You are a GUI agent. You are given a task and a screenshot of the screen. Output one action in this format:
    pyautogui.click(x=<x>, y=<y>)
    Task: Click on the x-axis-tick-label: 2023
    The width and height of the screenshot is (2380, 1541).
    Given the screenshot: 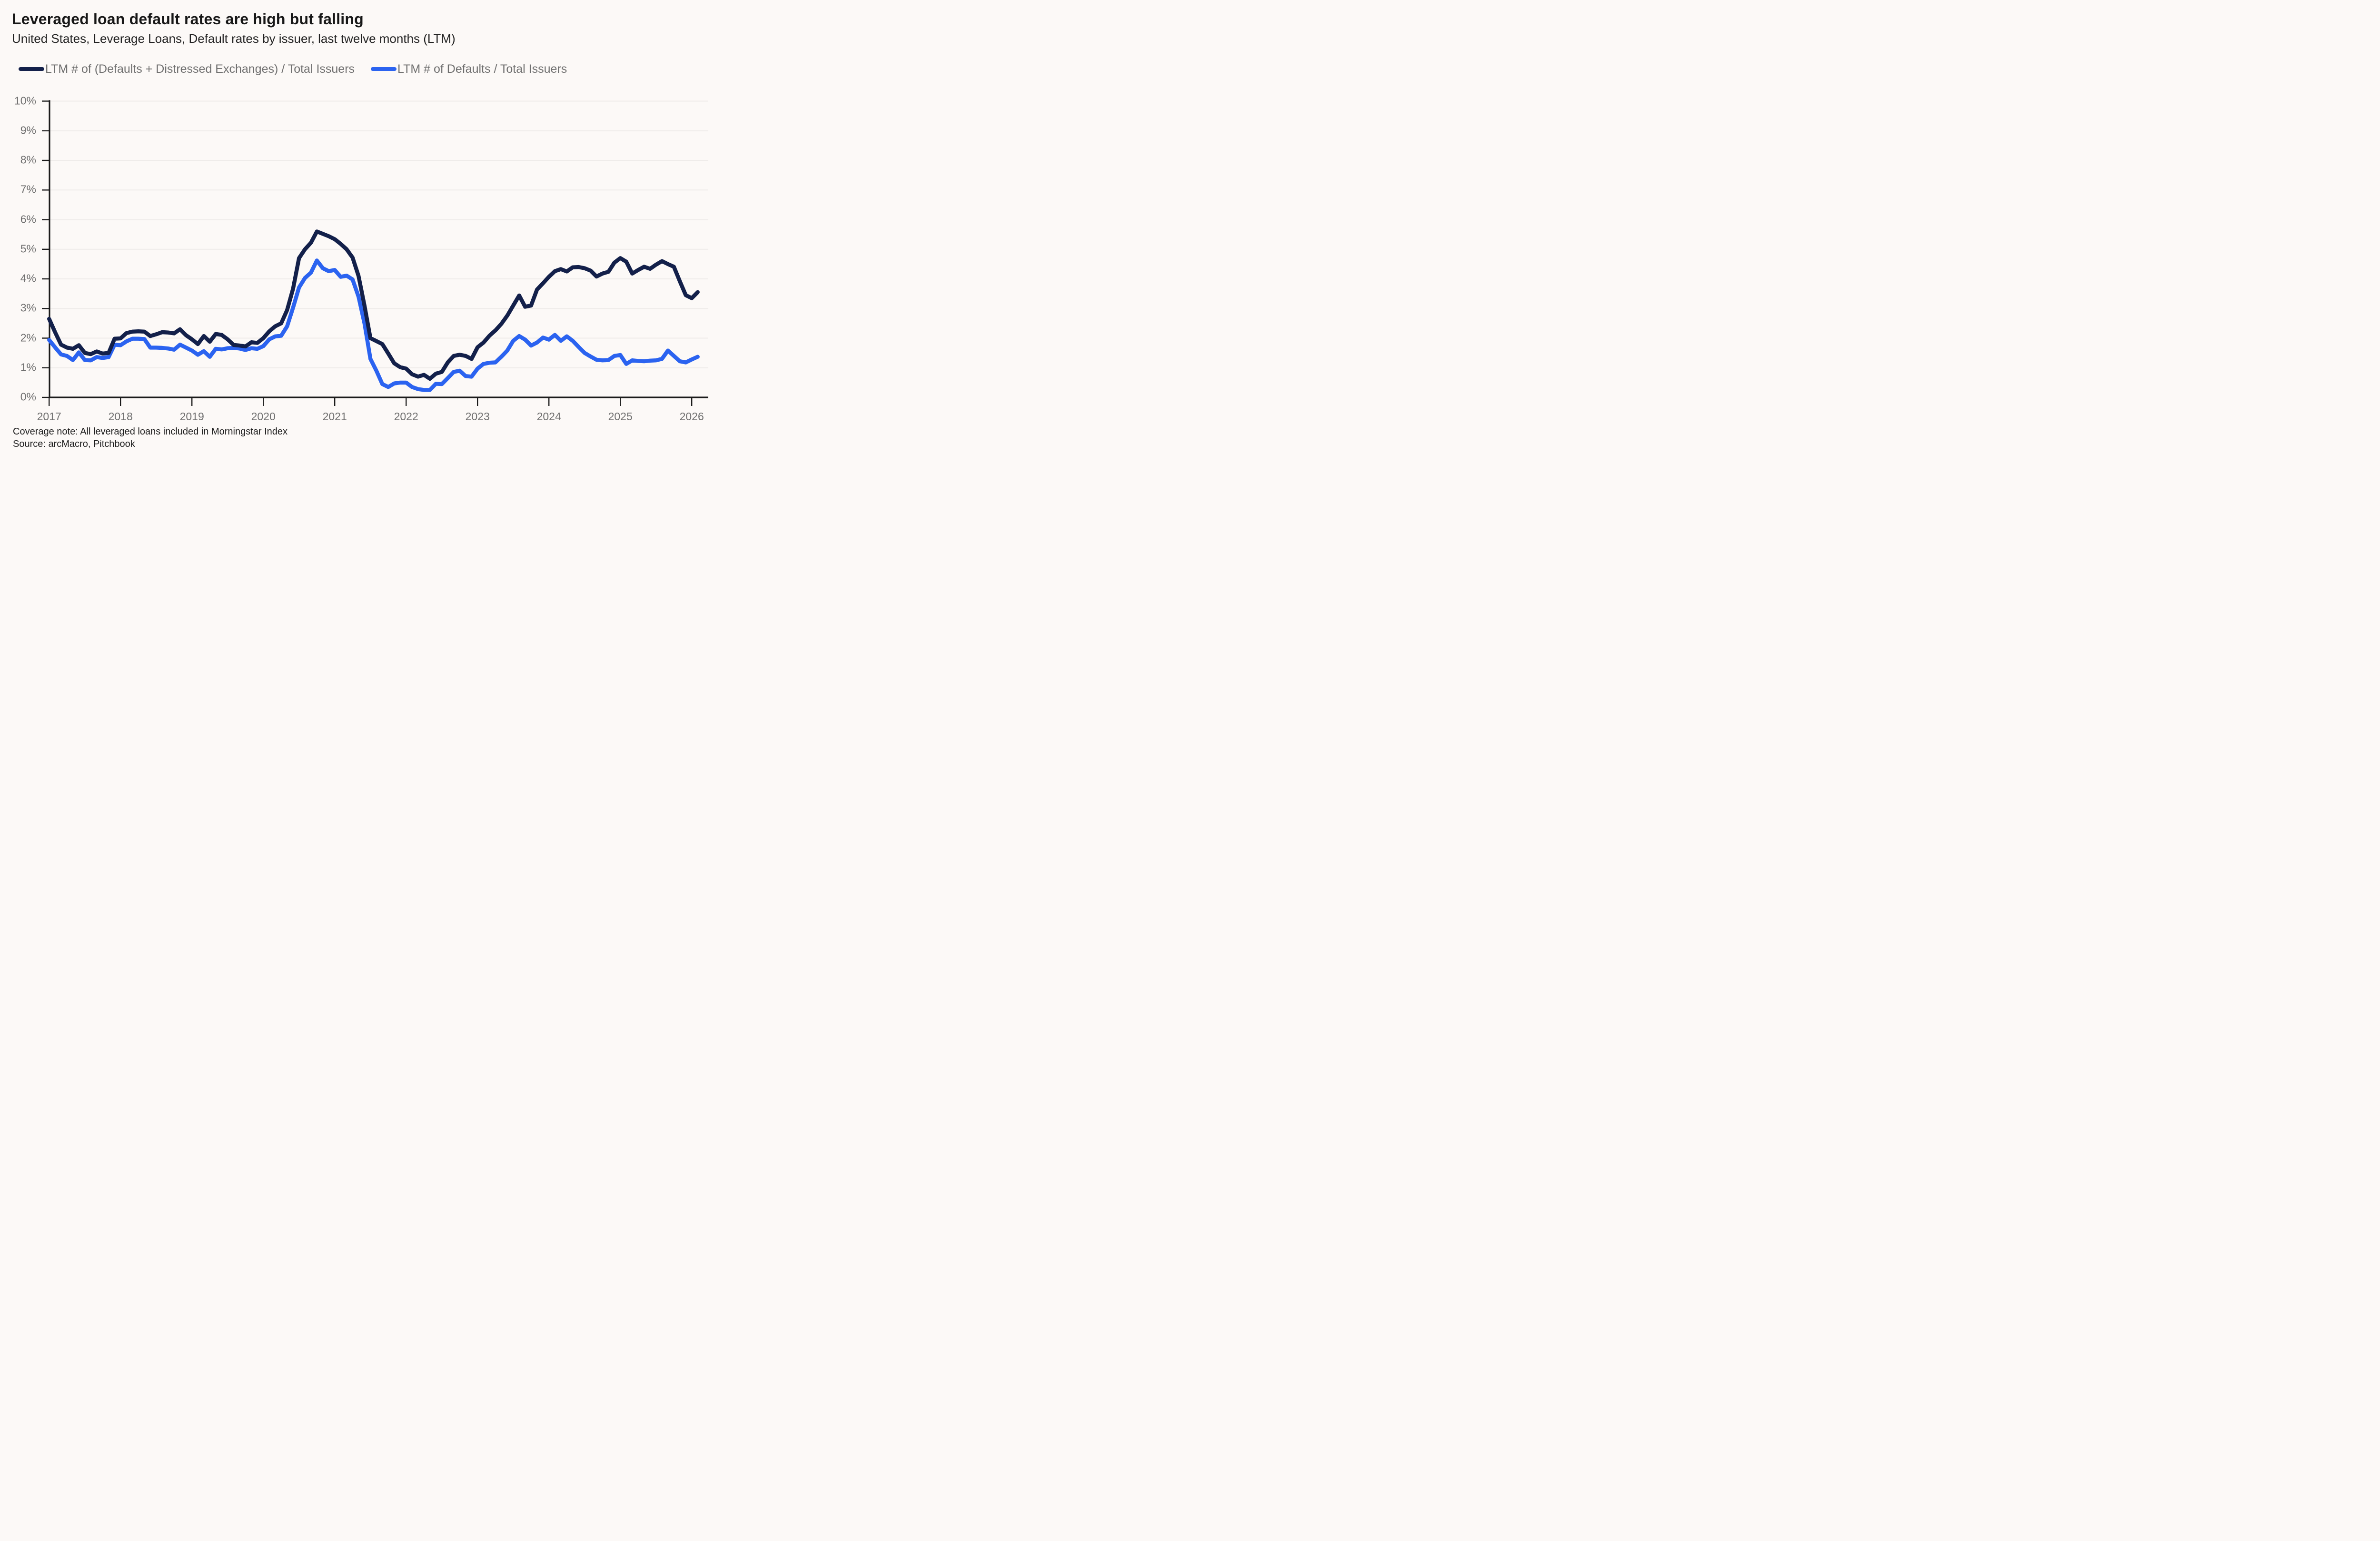 What is the action you would take?
    pyautogui.click(x=477, y=416)
    